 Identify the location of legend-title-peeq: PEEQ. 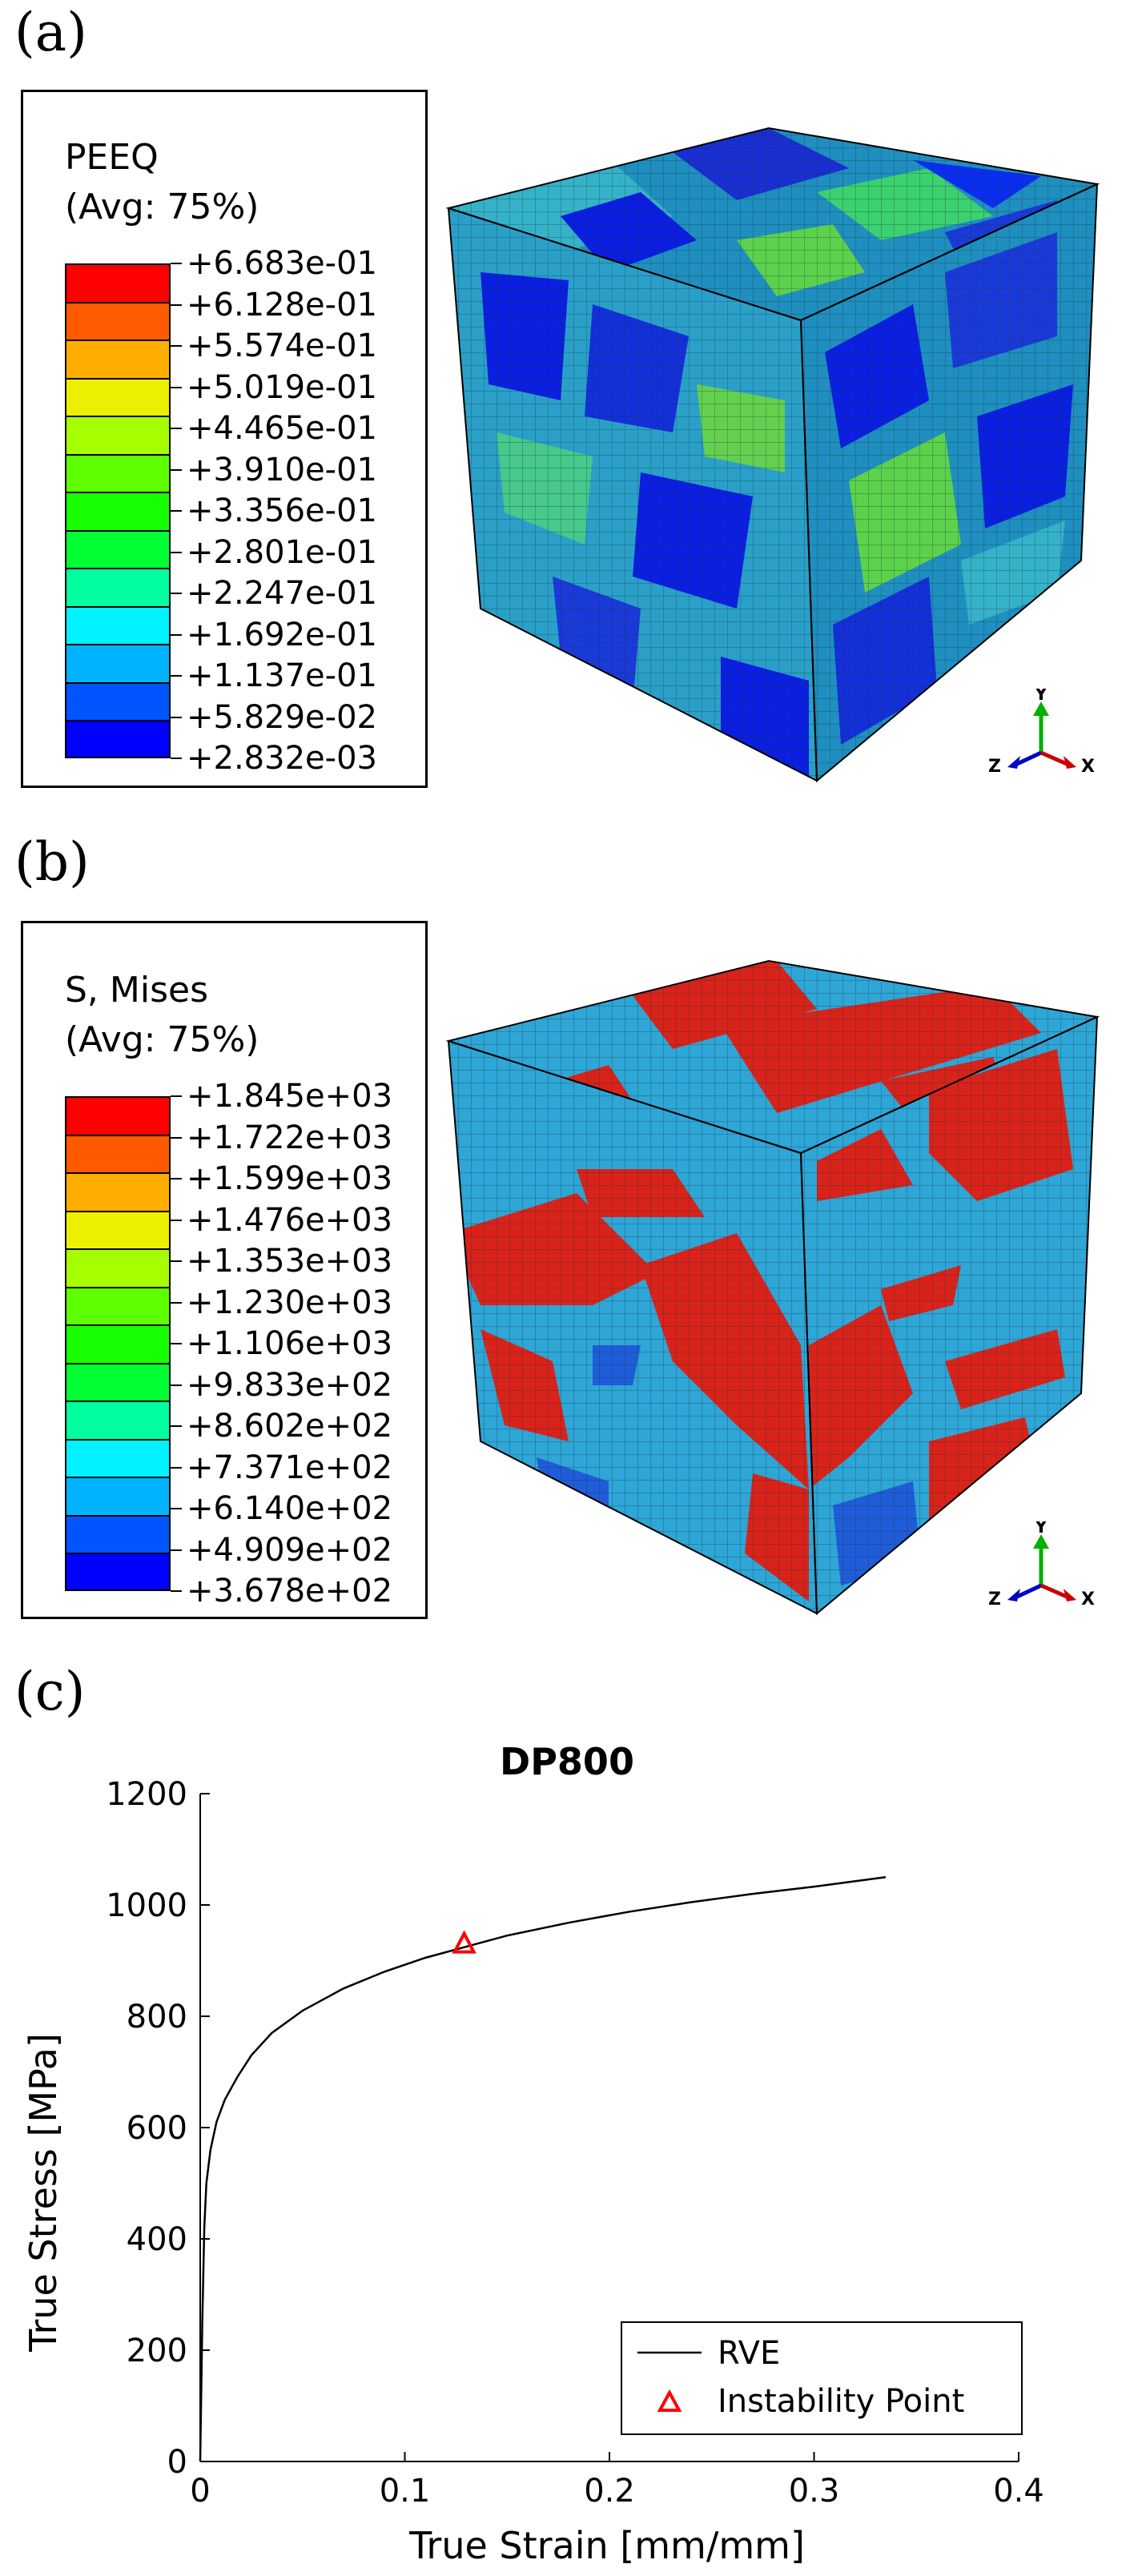
(112, 157).